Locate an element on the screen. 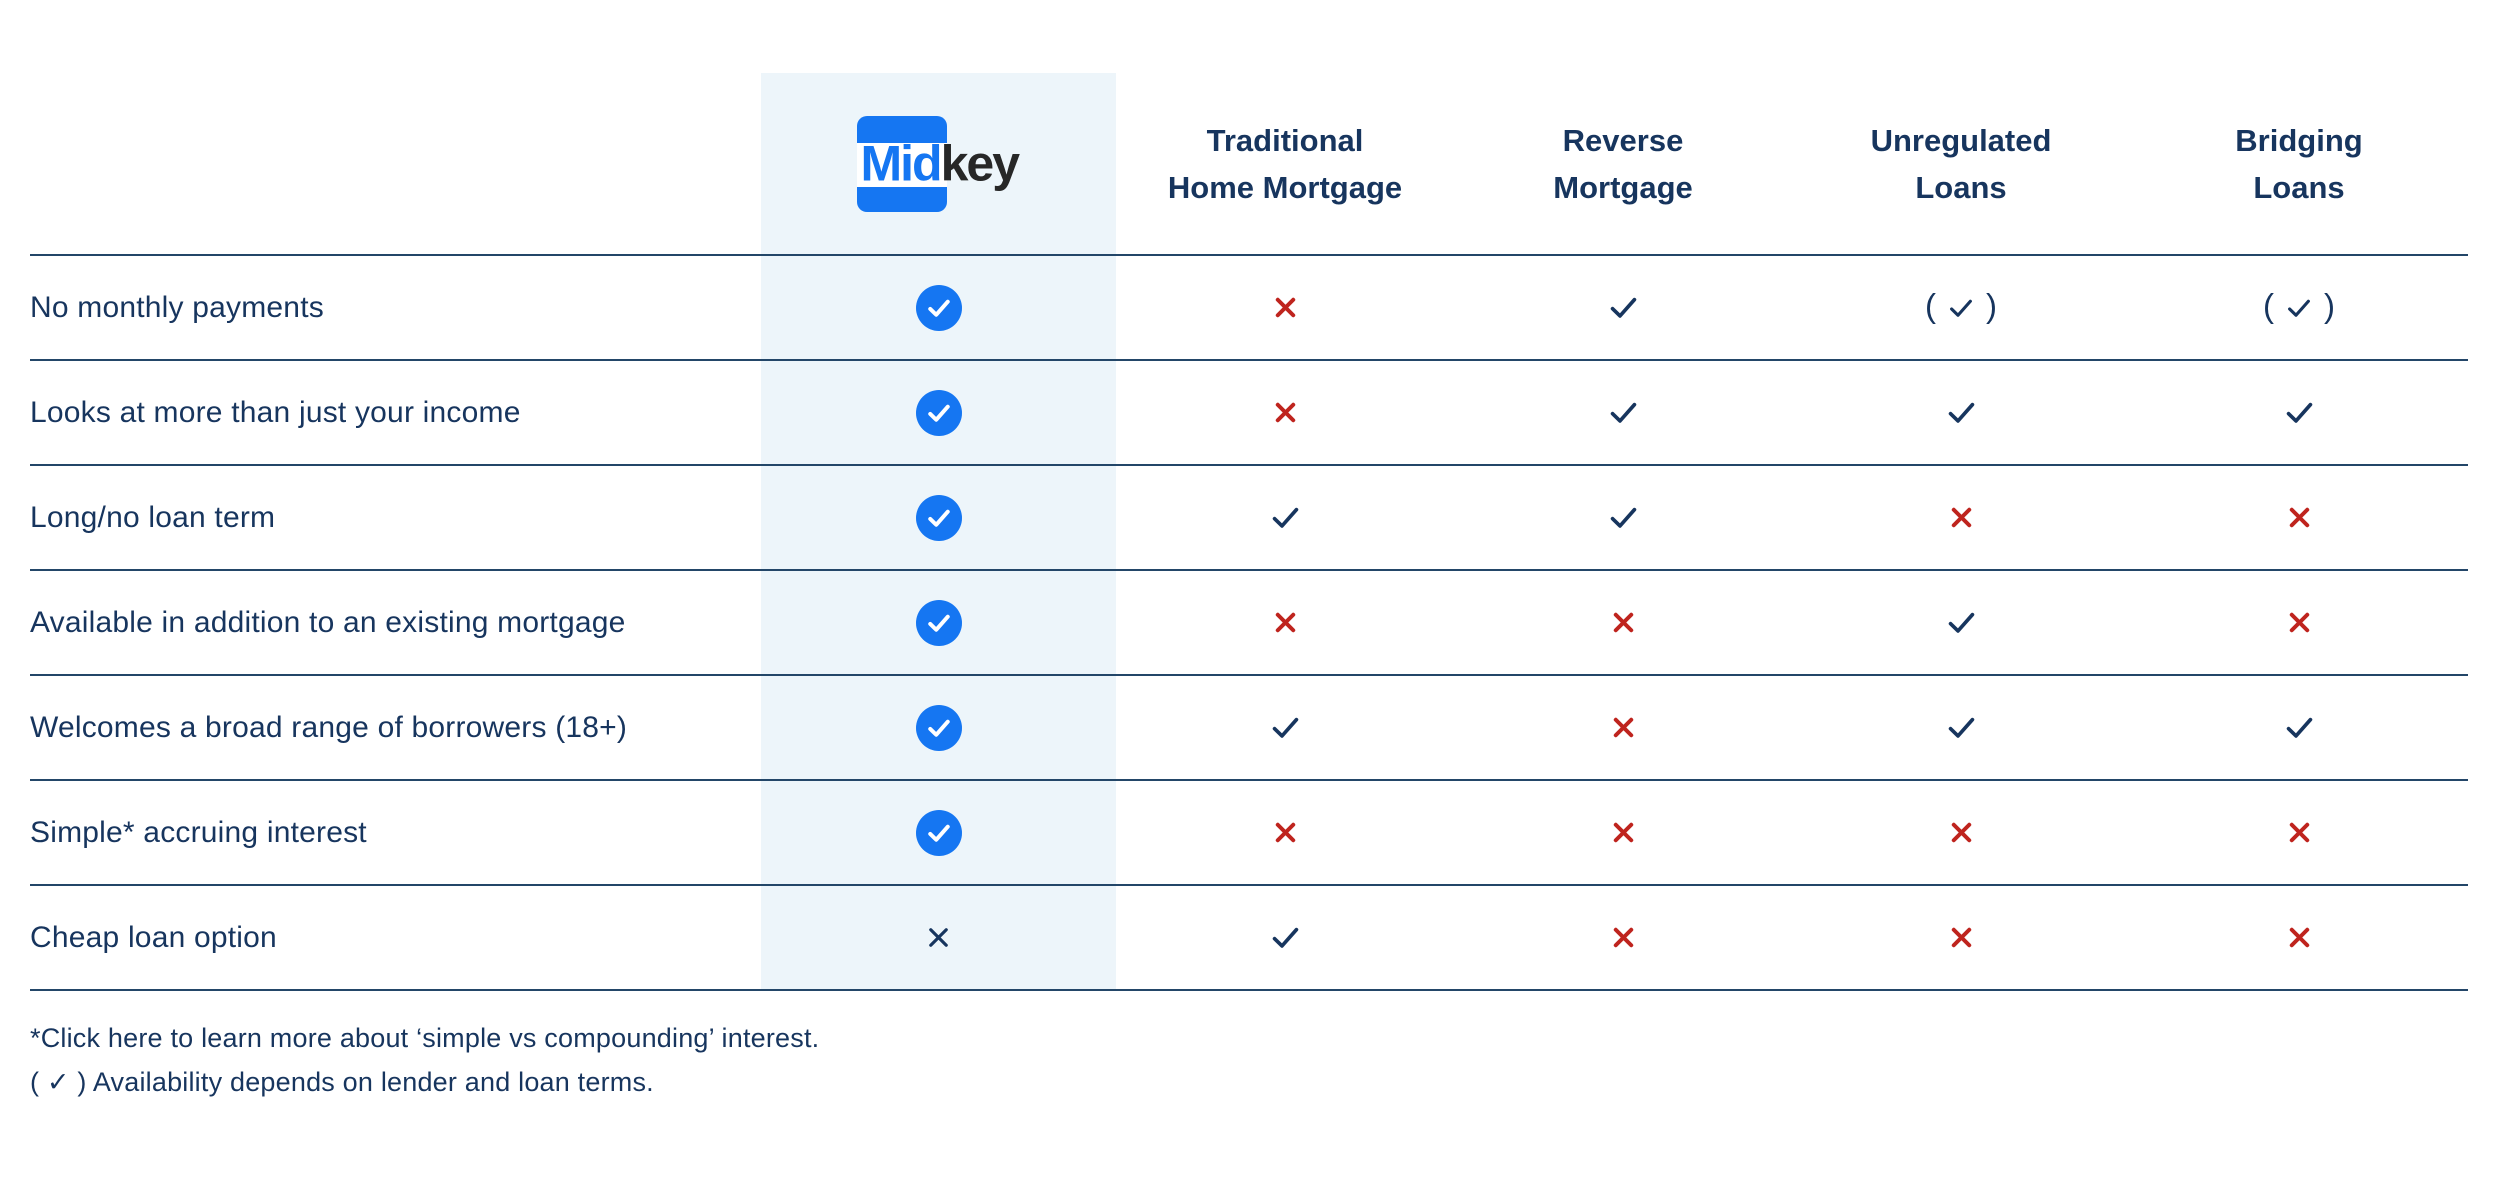 The image size is (2500, 1203). brand-mid: Mid is located at coordinates (901, 163).